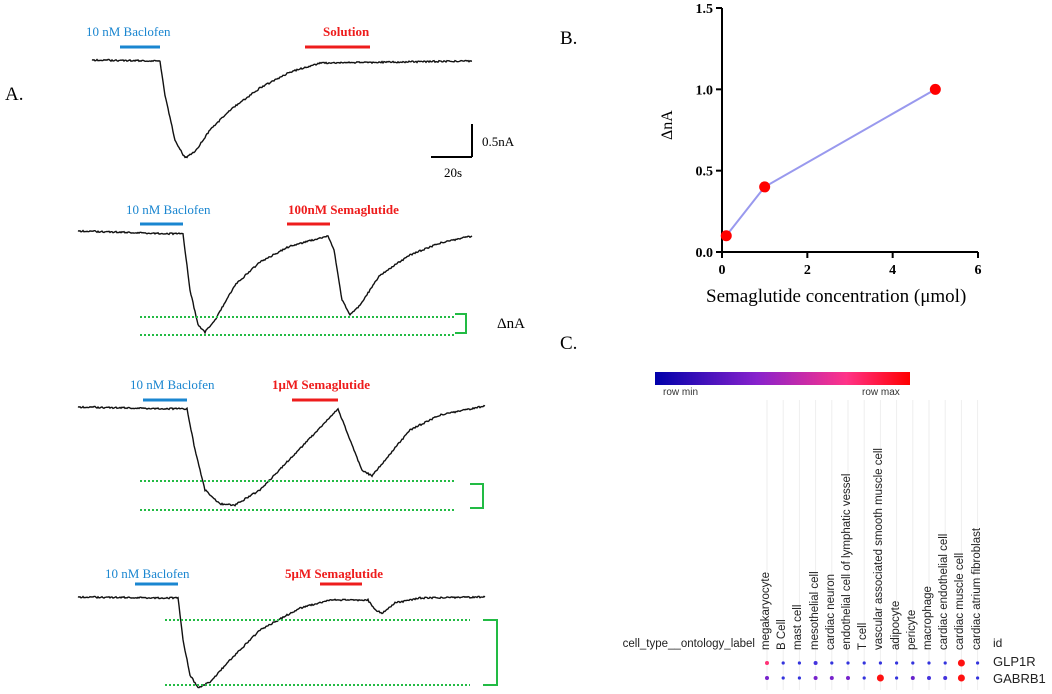  What do you see at coordinates (511, 324) in the screenshot?
I see `delta-na-label: ΔnA` at bounding box center [511, 324].